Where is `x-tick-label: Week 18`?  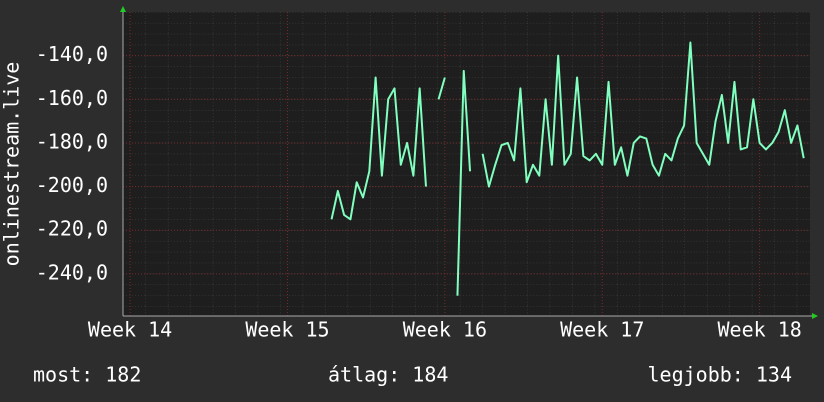 x-tick-label: Week 18 is located at coordinates (759, 330).